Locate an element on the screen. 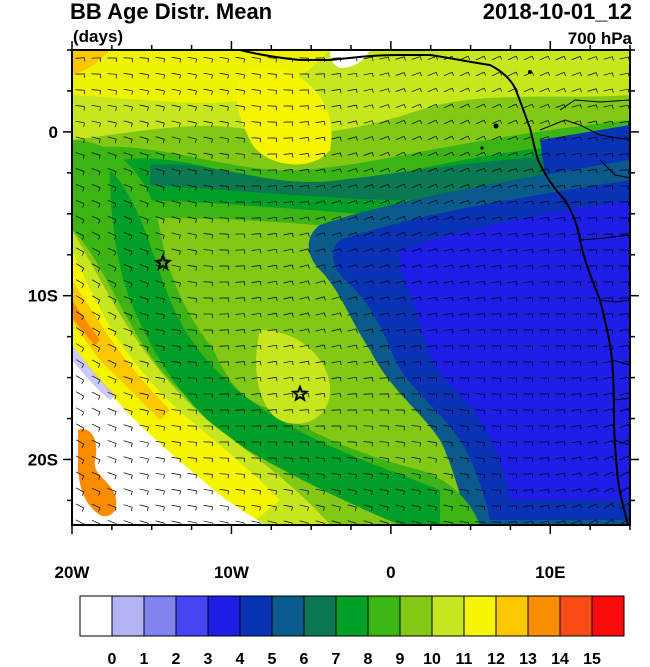 The image size is (650, 667). colorbar-label: 10 is located at coordinates (432, 659).